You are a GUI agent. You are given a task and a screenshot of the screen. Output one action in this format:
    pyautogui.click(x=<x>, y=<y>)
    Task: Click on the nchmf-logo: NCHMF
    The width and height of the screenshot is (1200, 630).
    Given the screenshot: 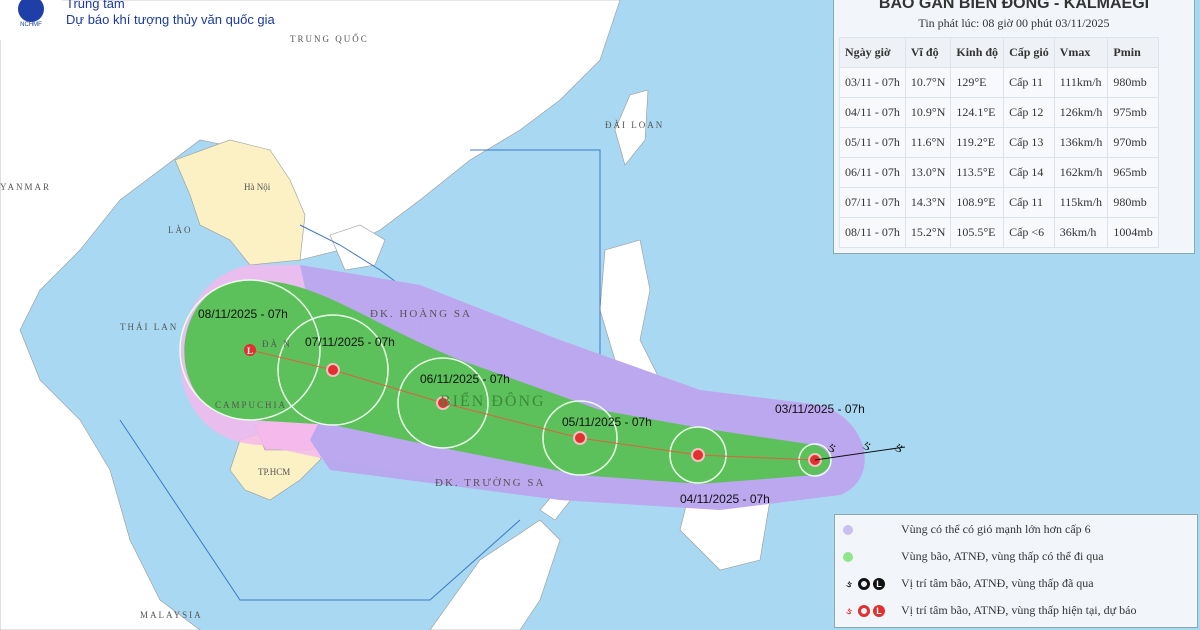 What is the action you would take?
    pyautogui.click(x=31, y=20)
    